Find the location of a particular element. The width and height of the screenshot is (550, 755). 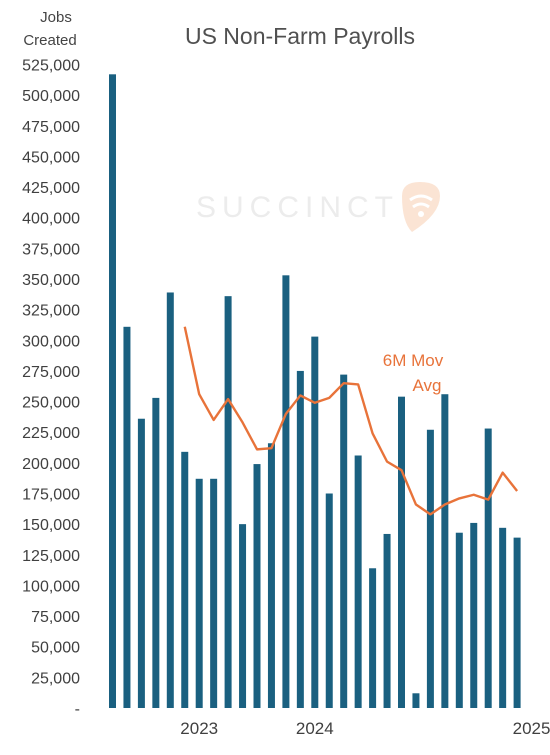

y-tick-label: 25,000 is located at coordinates (55, 678).